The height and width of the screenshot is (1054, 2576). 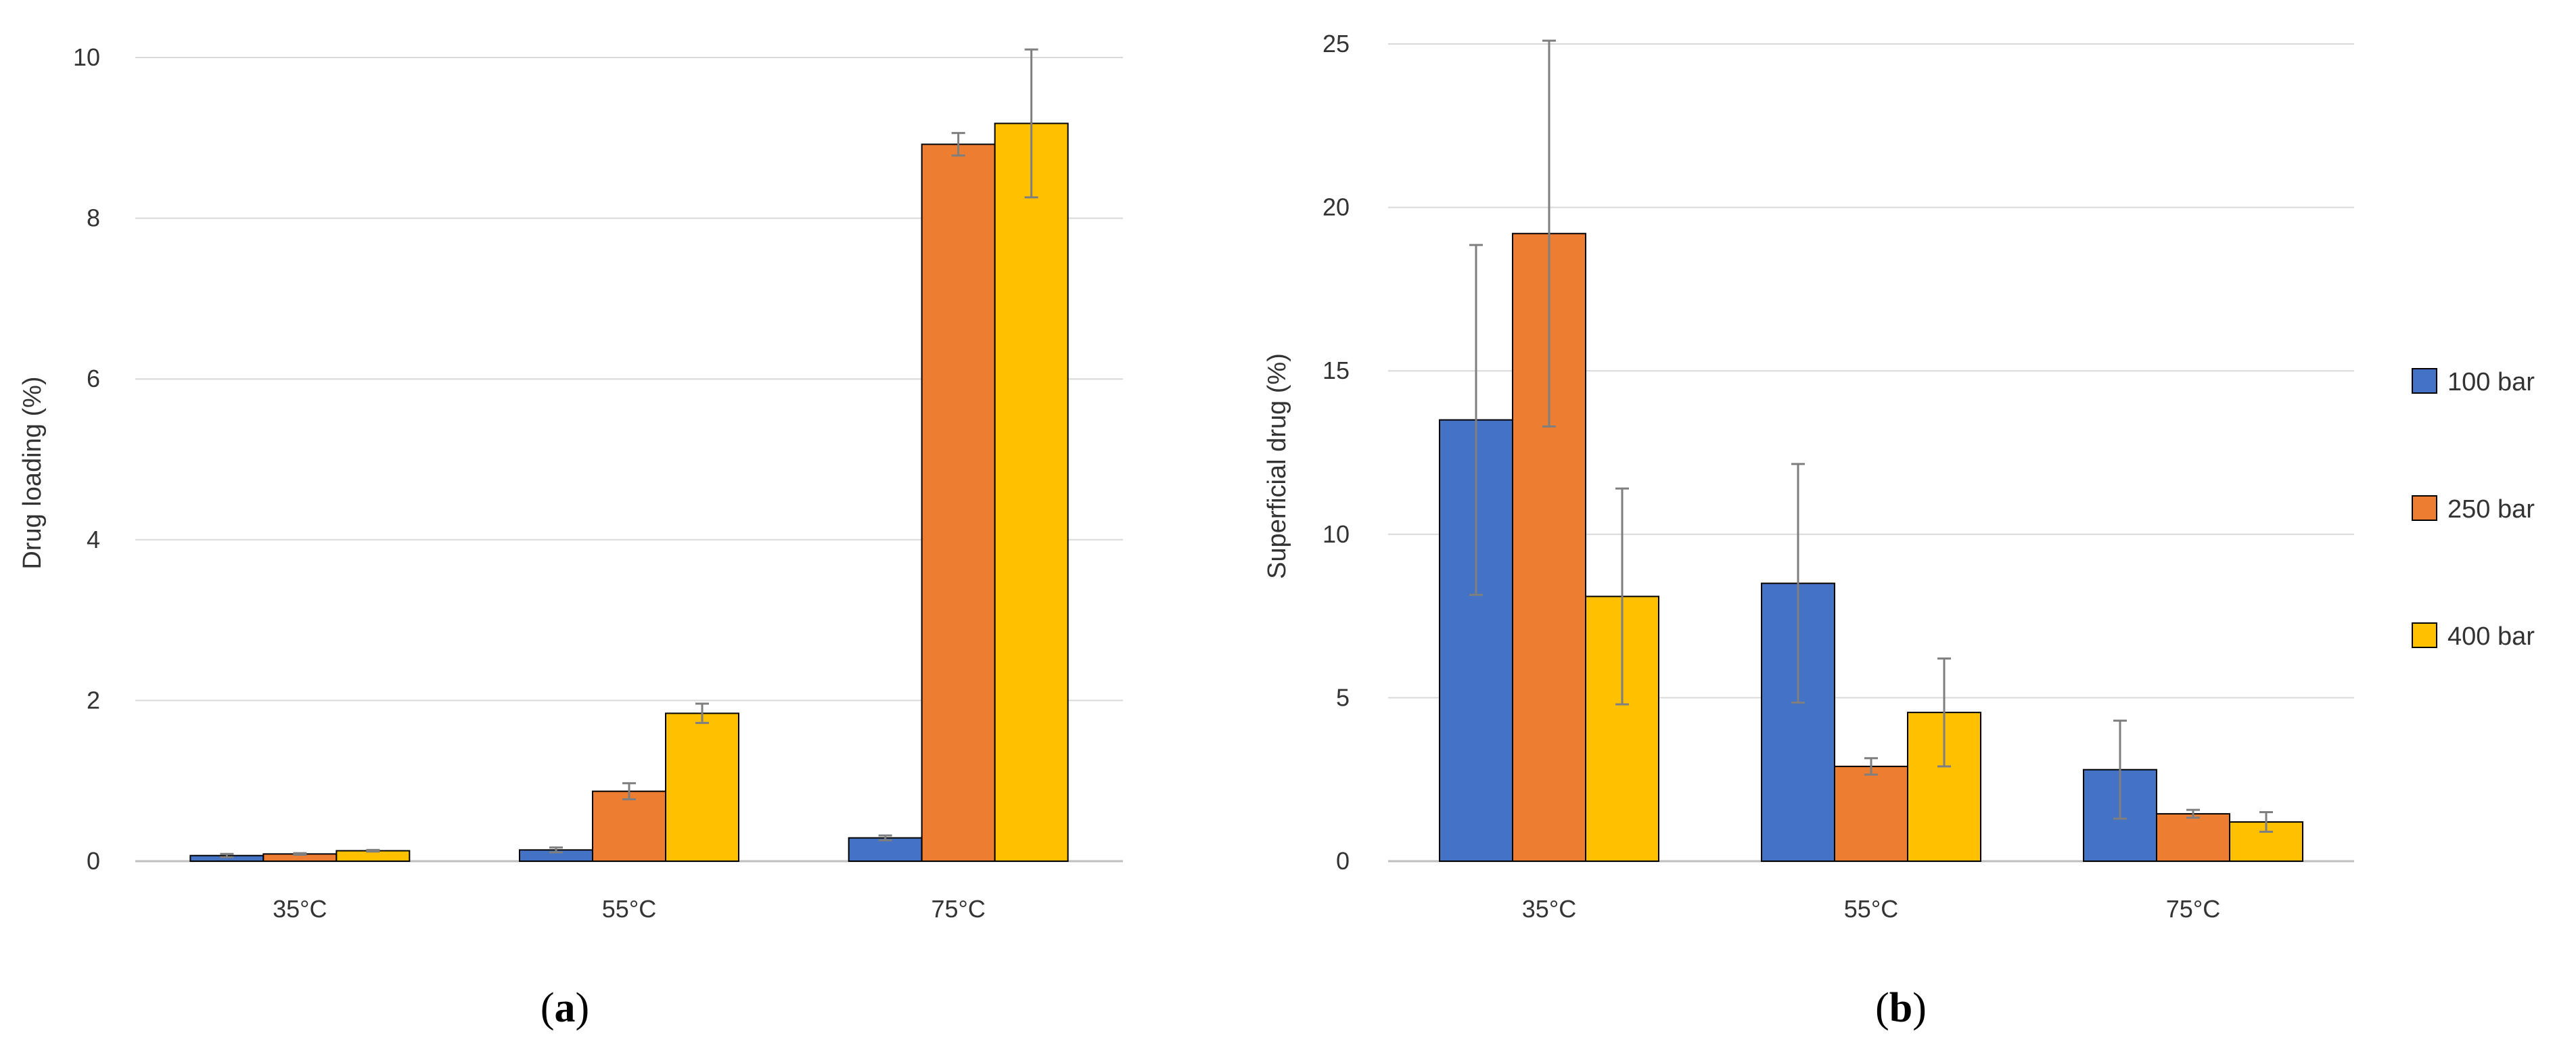 What do you see at coordinates (1336, 371) in the screenshot?
I see `y-tick-label: 15` at bounding box center [1336, 371].